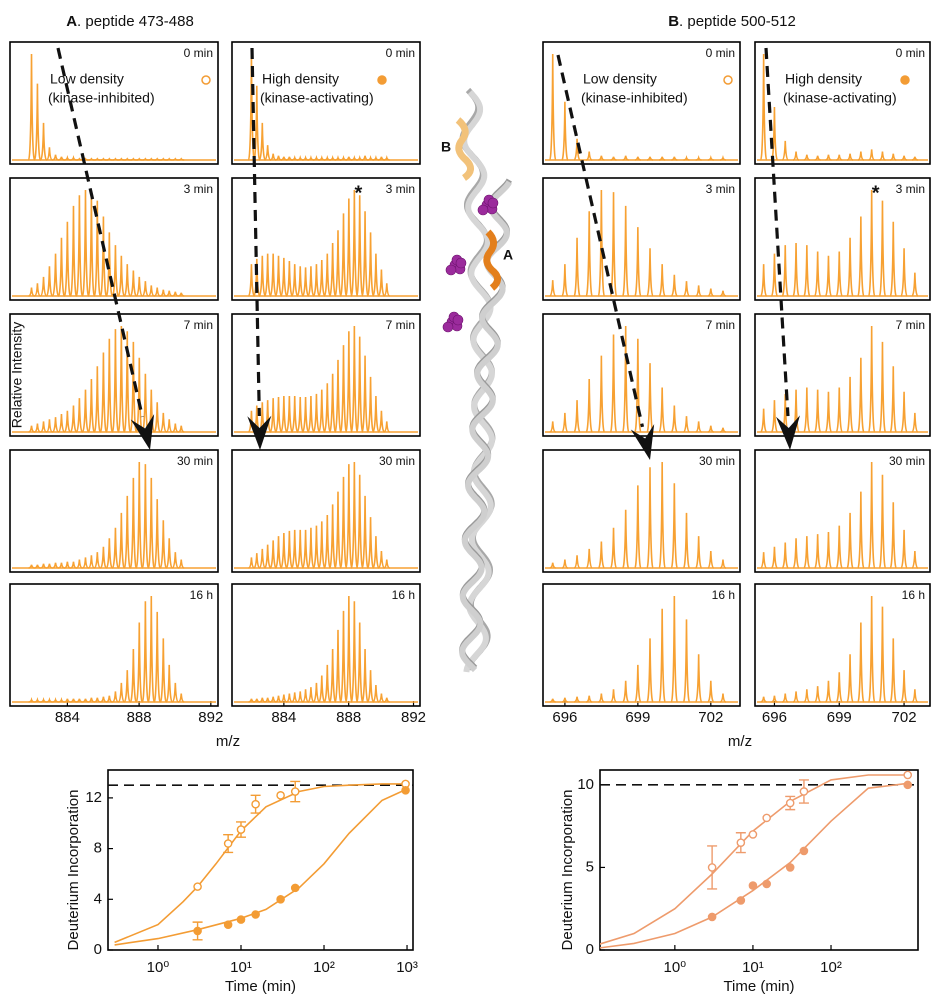 The width and height of the screenshot is (931, 999). I want to click on y-tick-label: 0, so click(590, 949).